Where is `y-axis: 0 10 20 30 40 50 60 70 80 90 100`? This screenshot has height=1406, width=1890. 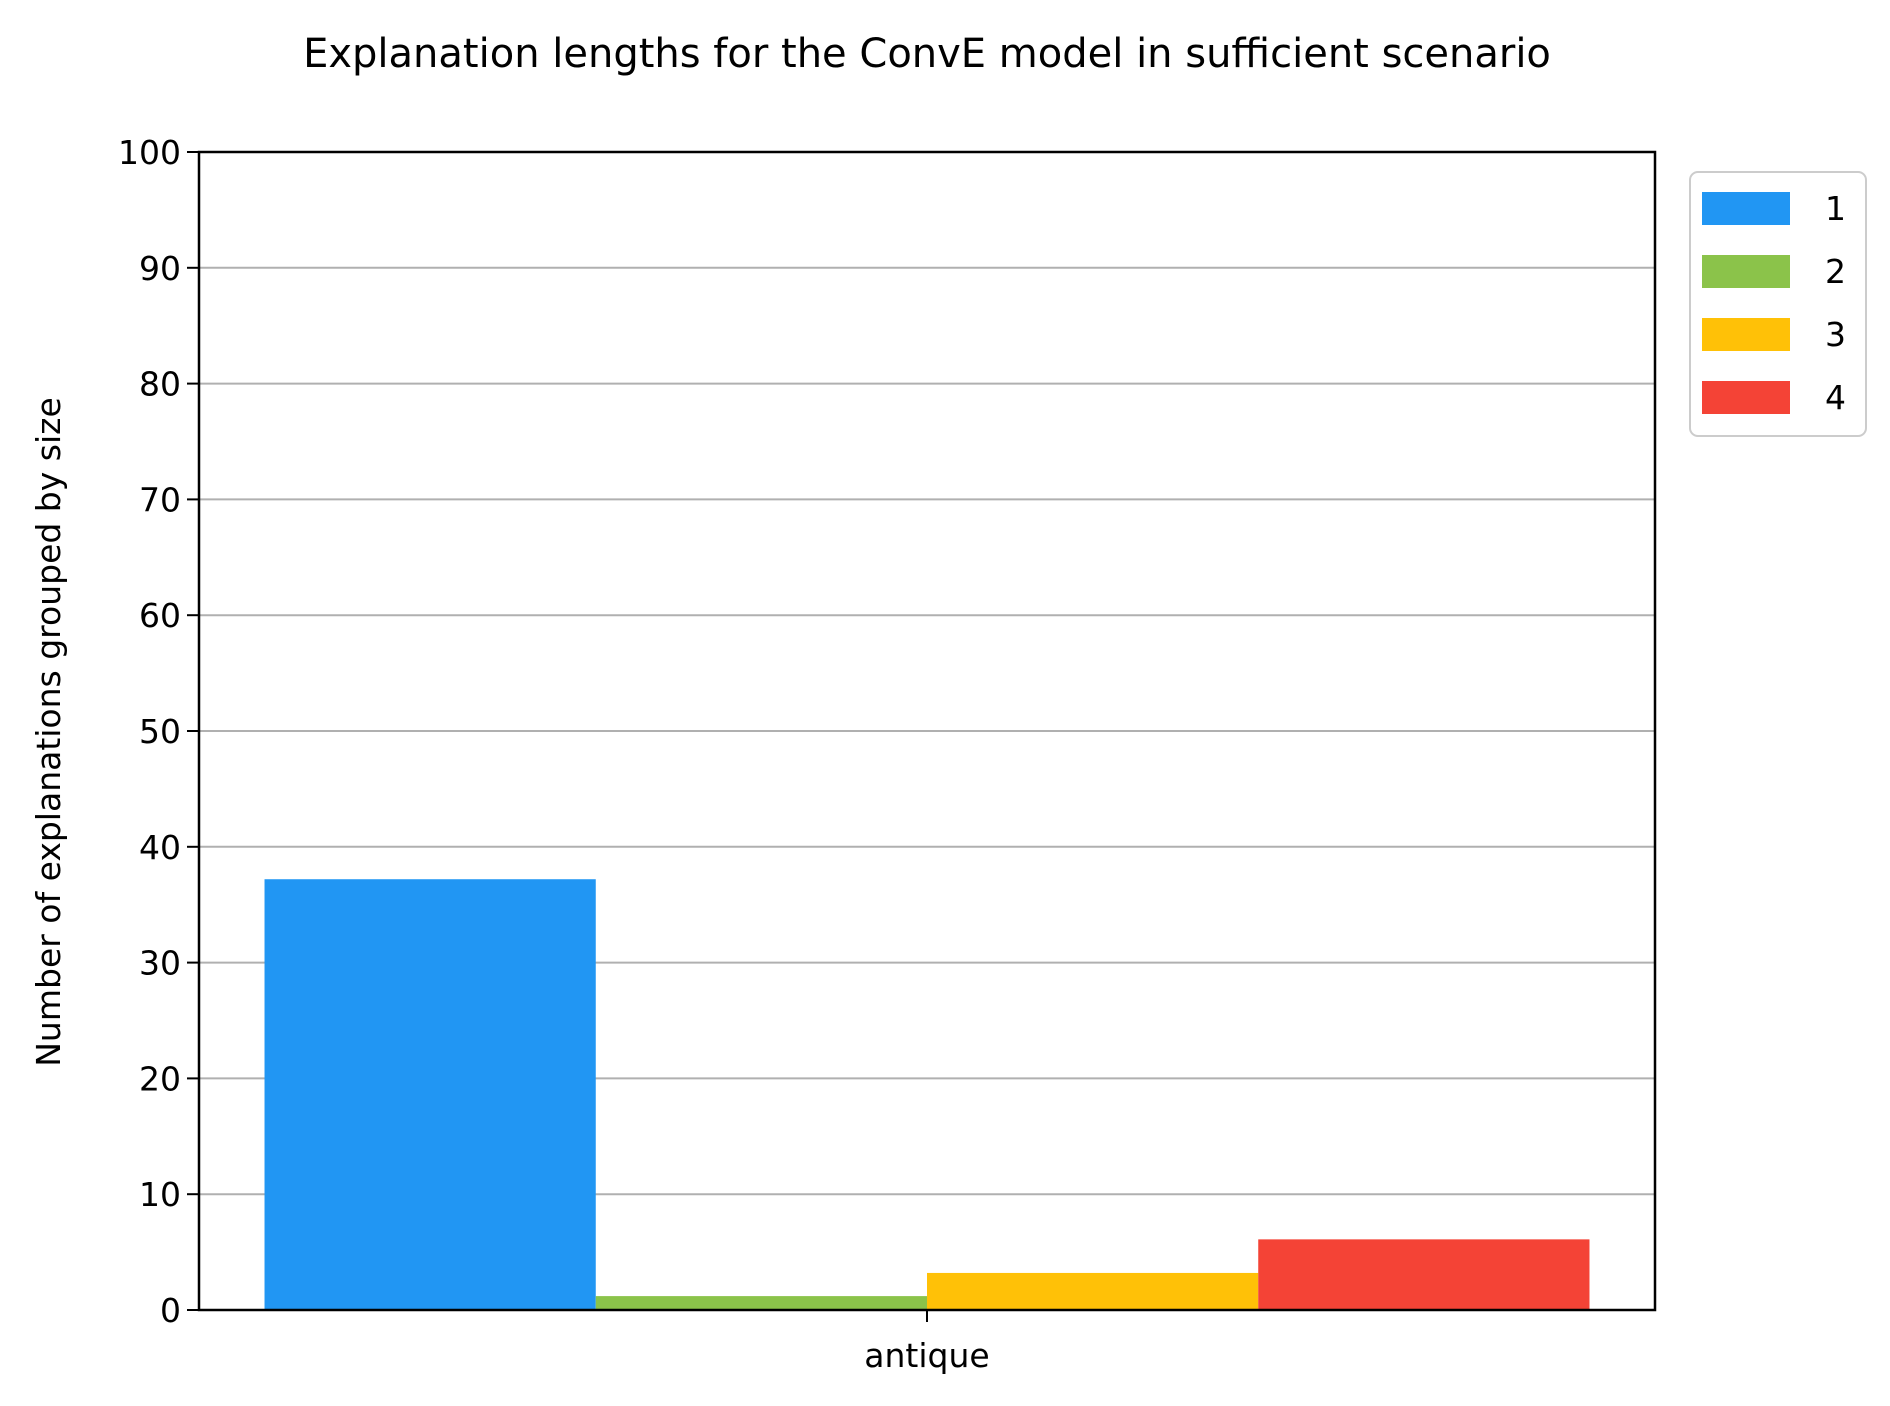 y-axis: 0 10 20 30 40 50 60 70 80 90 100 is located at coordinates (158, 731).